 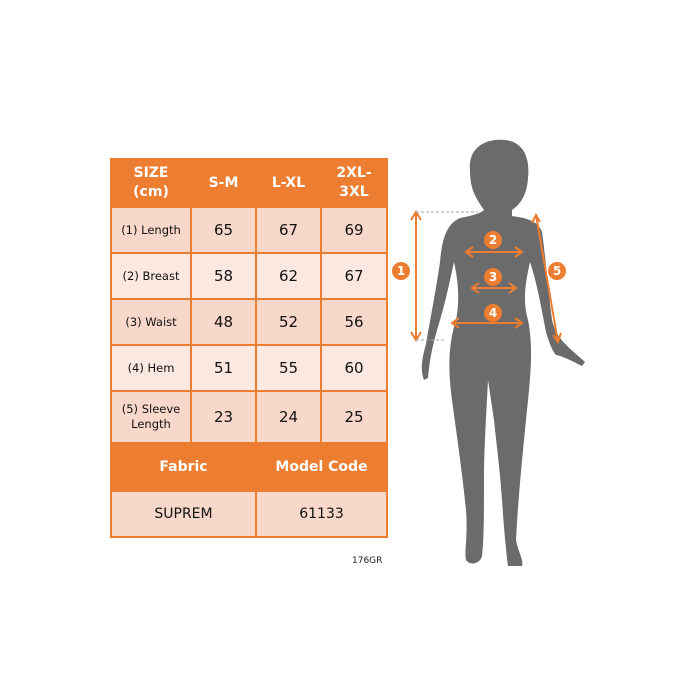 I want to click on cell: 62, so click(x=288, y=276).